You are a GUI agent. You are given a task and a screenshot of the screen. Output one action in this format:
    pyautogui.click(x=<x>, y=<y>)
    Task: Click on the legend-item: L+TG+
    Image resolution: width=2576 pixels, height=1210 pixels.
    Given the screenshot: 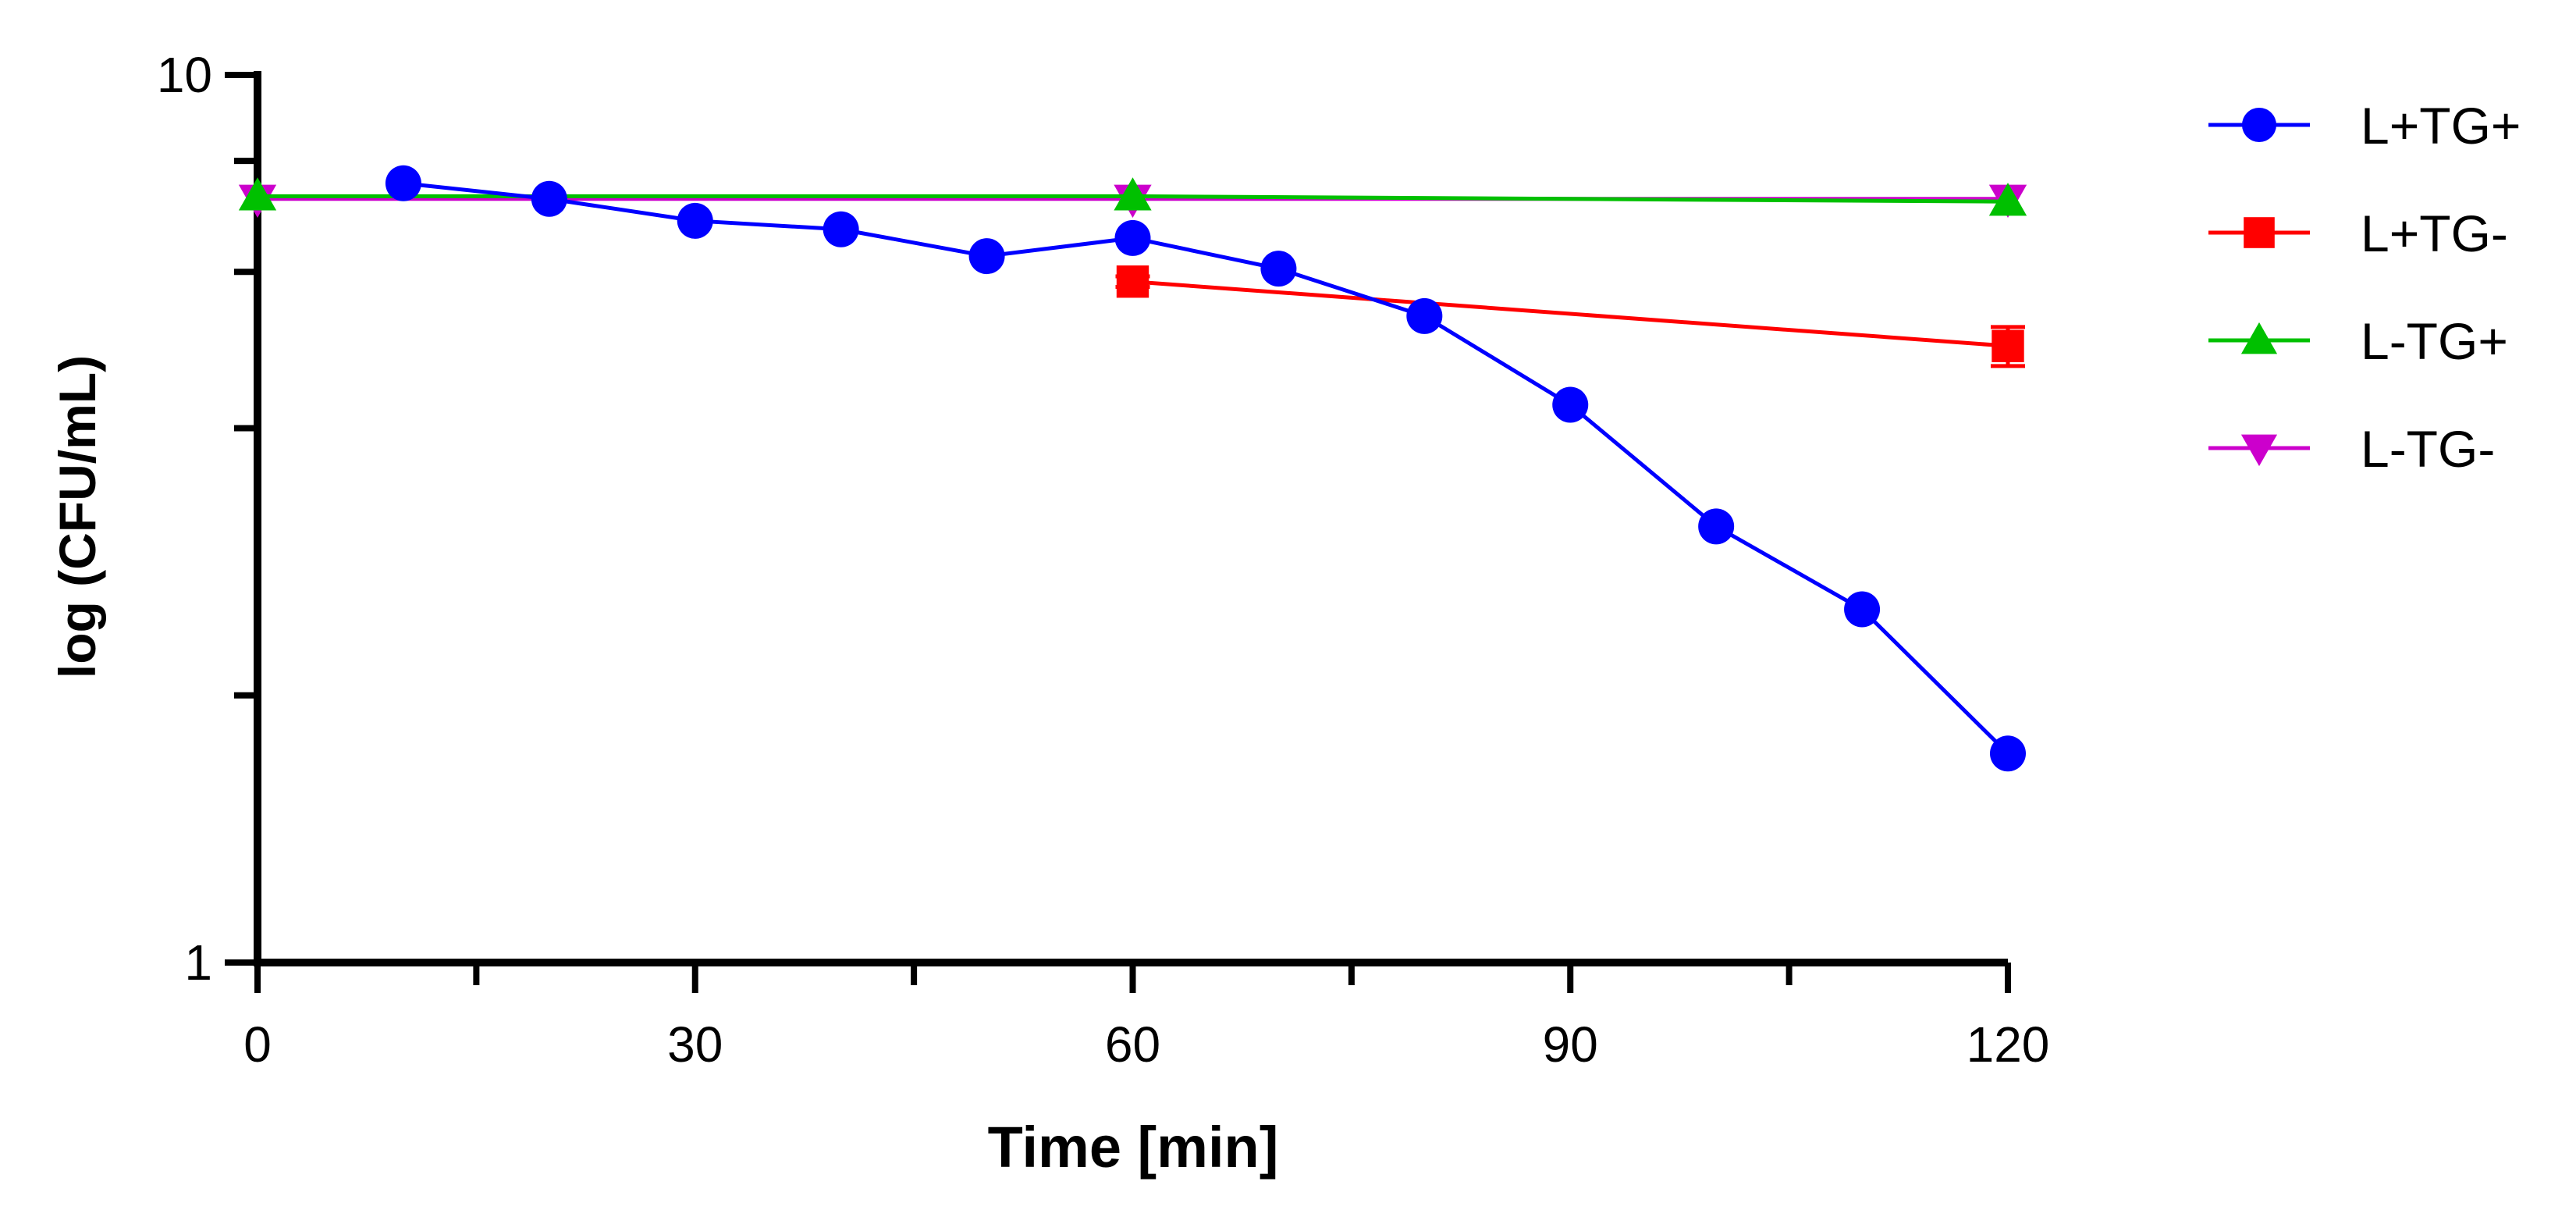 What is the action you would take?
    pyautogui.click(x=2364, y=126)
    